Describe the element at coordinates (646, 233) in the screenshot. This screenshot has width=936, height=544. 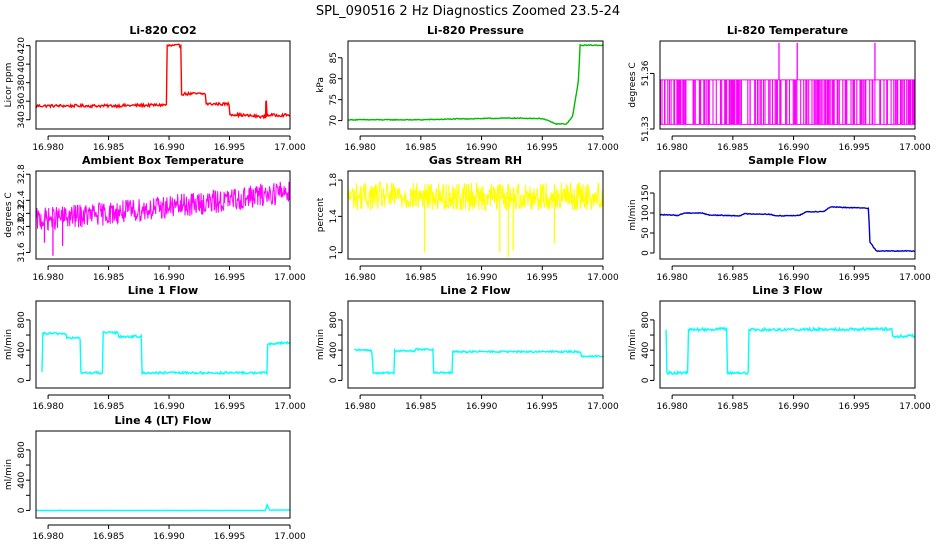
I see `panel-6-y-tick-label: 50` at that location.